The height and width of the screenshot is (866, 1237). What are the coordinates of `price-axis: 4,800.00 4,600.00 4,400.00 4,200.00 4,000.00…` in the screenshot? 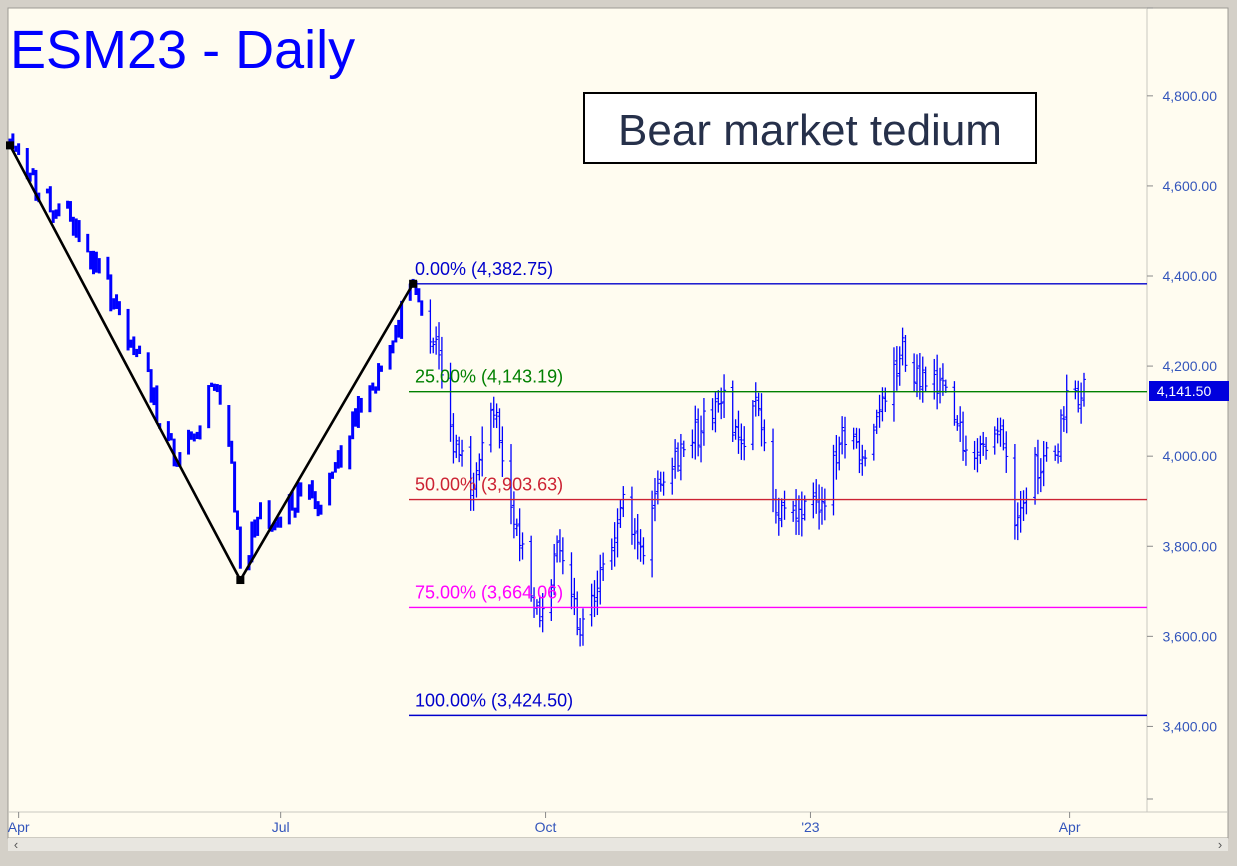 It's located at (1182, 403).